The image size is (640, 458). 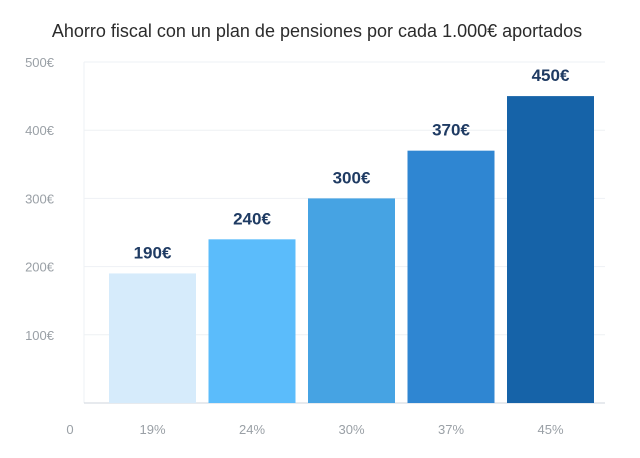 I want to click on x-tick-label: 45%, so click(x=550, y=429).